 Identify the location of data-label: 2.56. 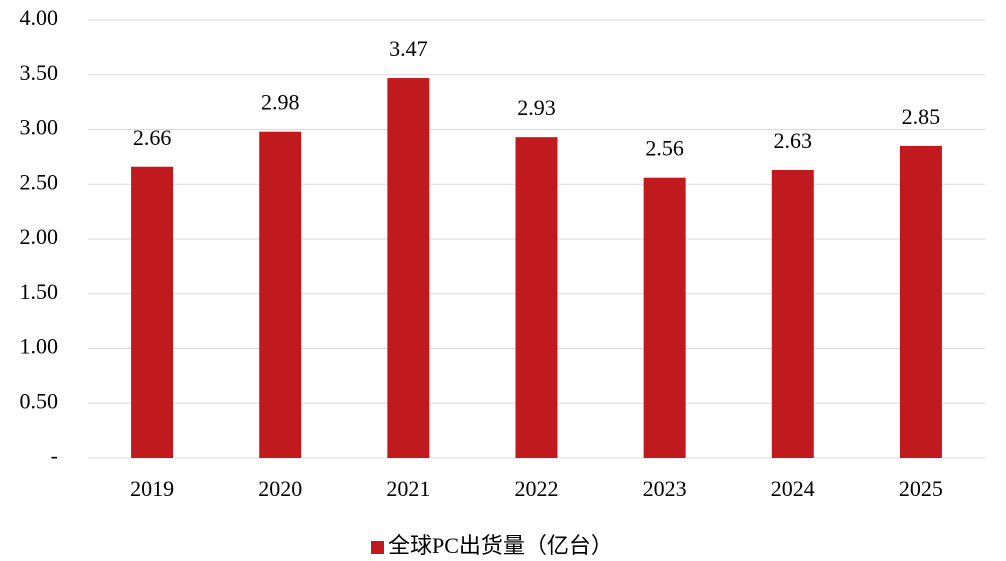
(664, 148).